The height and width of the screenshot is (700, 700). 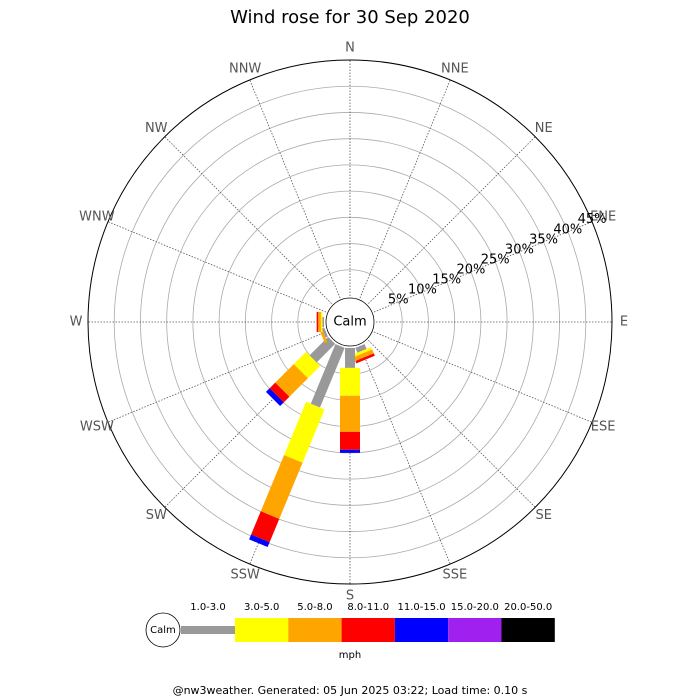 I want to click on chart-title: Wind rose for 30 Sep 2020, so click(x=350, y=17).